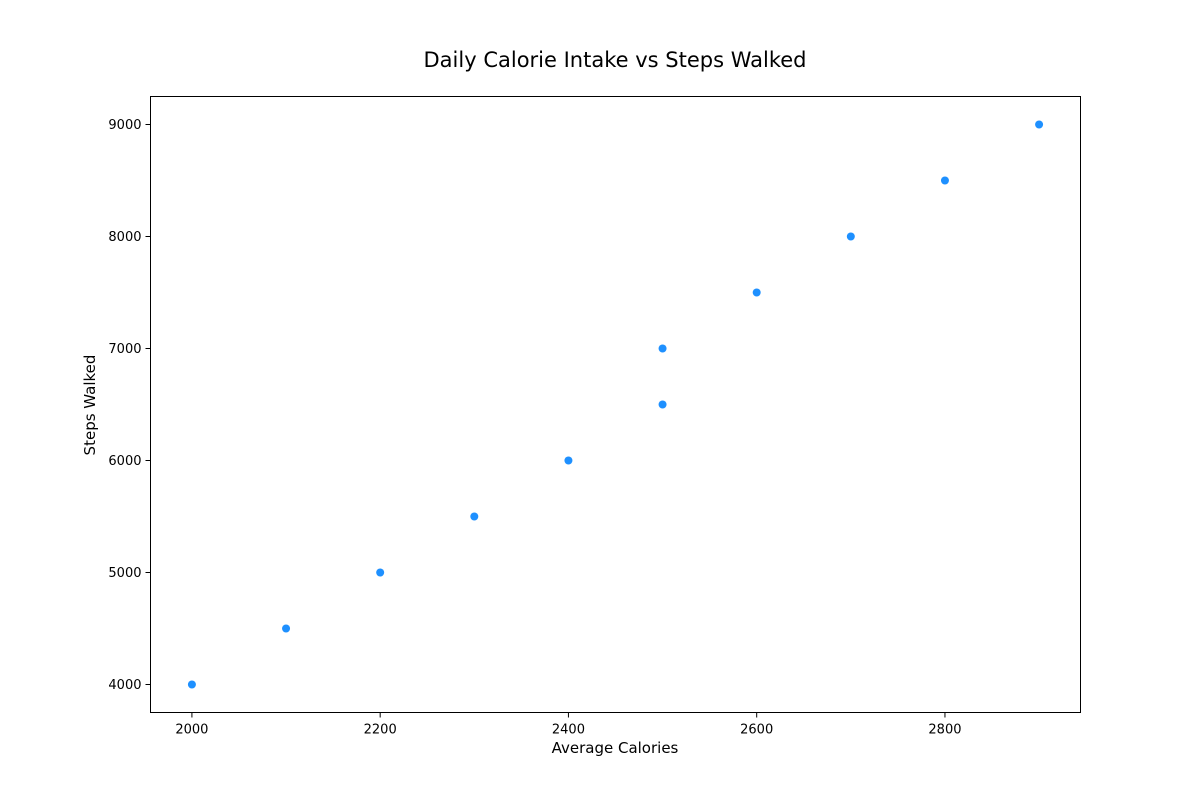  I want to click on y-tick-label: 8000, so click(124, 237).